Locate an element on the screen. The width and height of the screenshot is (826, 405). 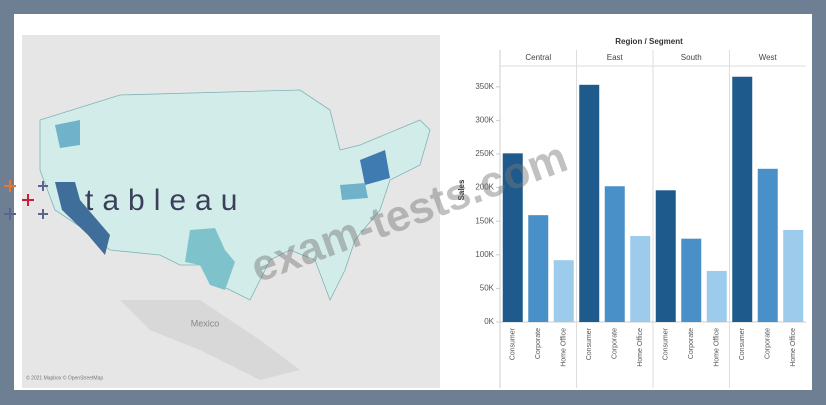
region-header: Central is located at coordinates (538, 57).